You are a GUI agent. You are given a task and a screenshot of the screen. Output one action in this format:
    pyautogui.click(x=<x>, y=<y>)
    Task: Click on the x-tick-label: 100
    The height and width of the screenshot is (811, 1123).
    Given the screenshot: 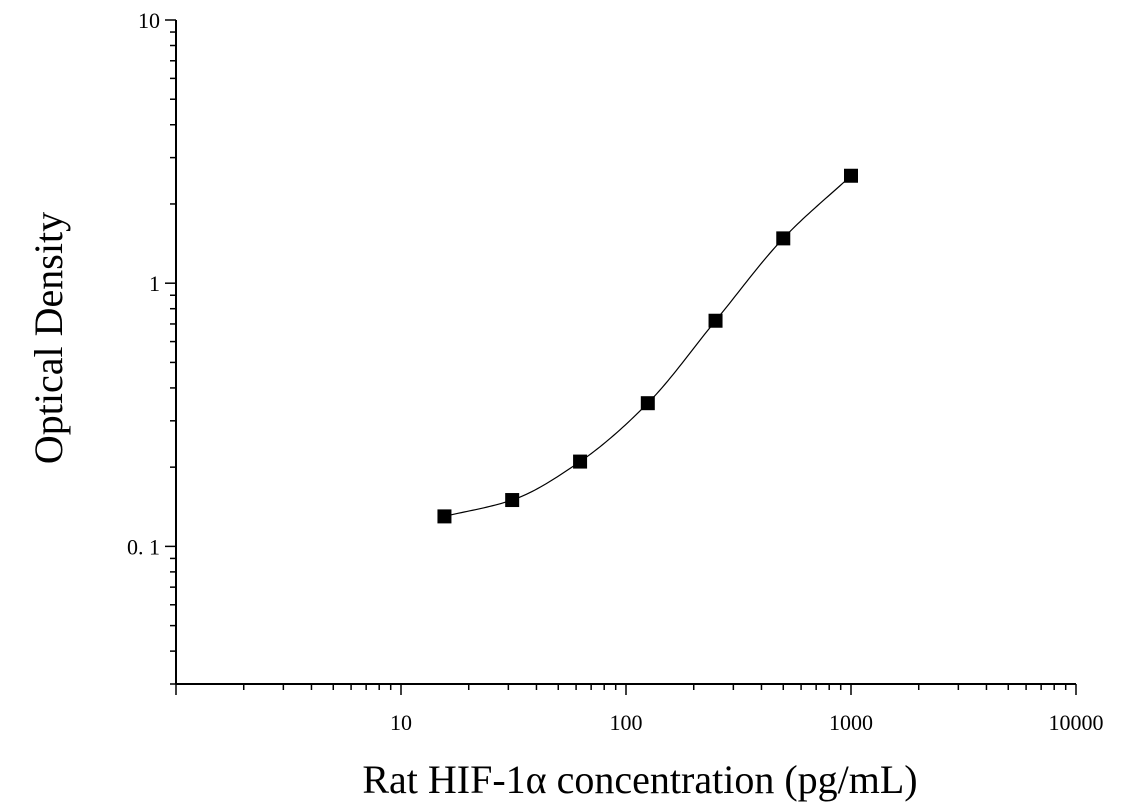 What is the action you would take?
    pyautogui.click(x=626, y=722)
    